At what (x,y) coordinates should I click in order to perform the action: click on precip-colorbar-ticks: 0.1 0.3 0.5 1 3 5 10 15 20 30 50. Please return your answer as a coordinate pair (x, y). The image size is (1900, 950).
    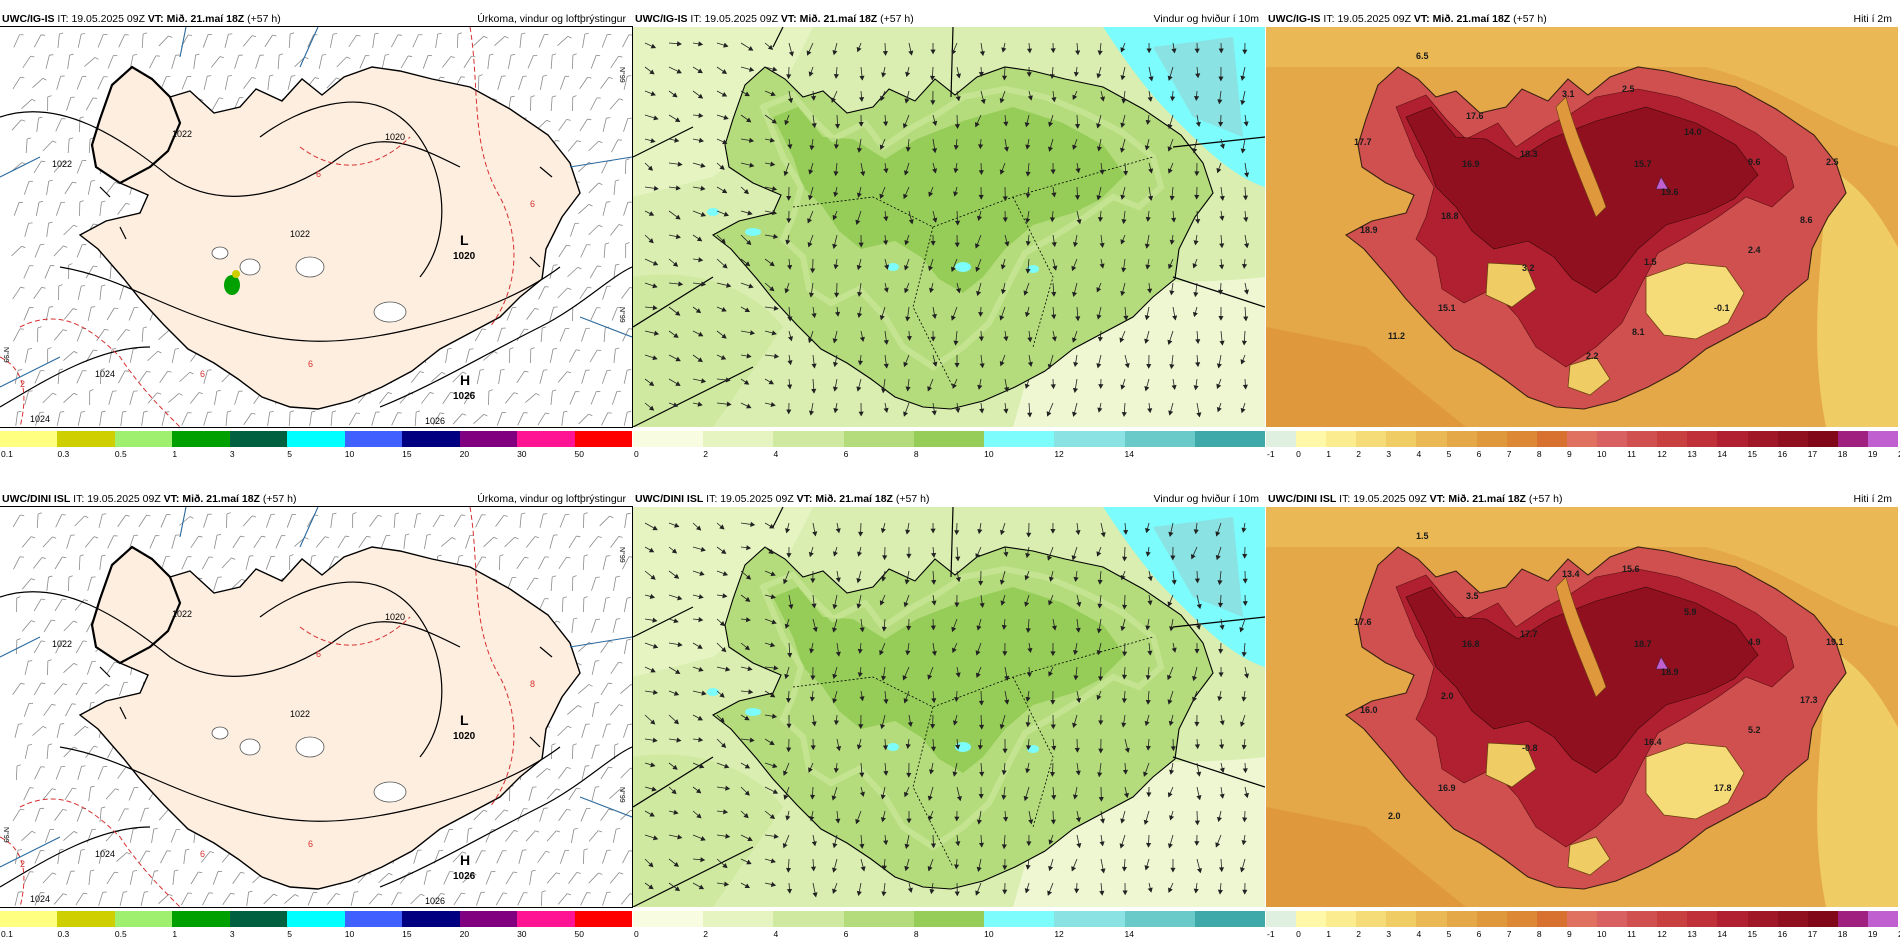
    Looking at the image, I should click on (316, 934).